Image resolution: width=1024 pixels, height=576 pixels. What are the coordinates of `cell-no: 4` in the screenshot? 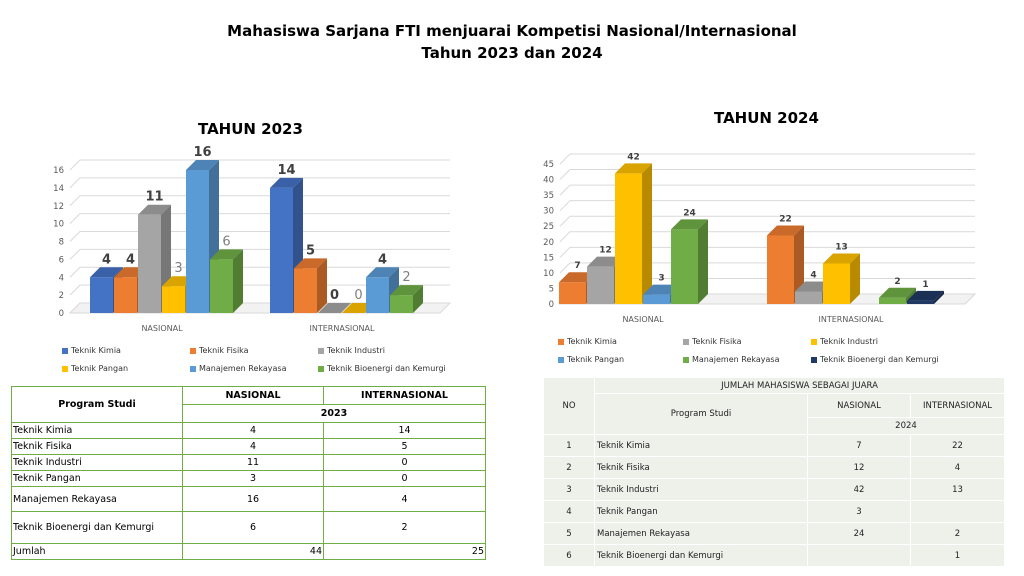 It's located at (569, 511).